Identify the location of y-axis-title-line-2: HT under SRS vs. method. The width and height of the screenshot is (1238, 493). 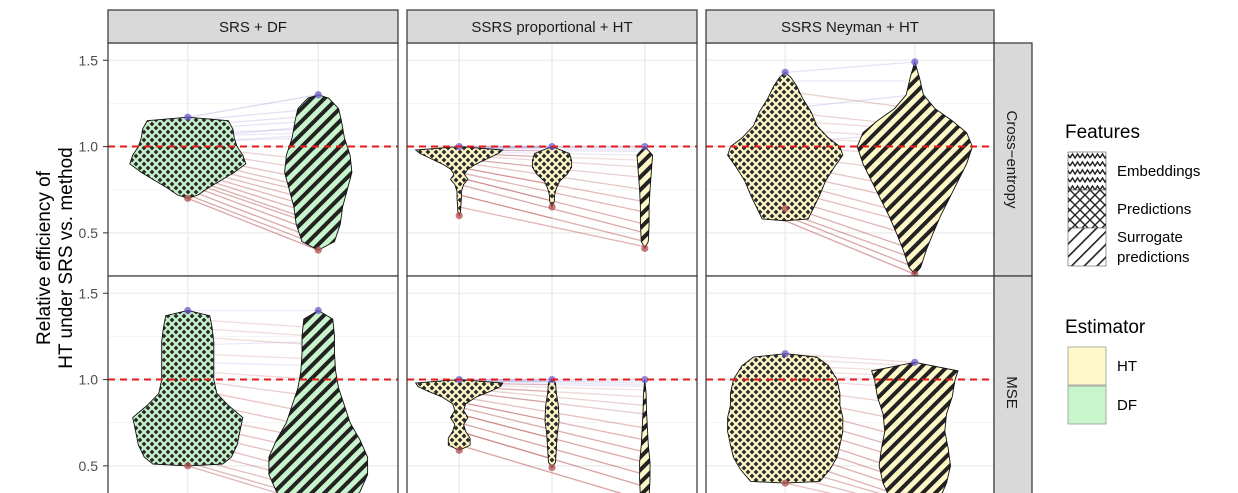
(66, 257).